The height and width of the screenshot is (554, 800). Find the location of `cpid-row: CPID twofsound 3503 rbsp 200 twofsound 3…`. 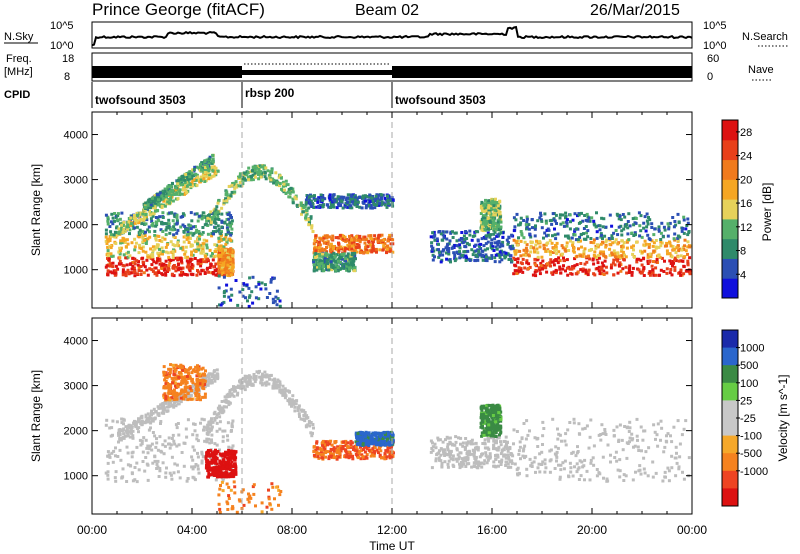

cpid-row: CPID twofsound 3503 rbsp 200 twofsound 3… is located at coordinates (245, 95).